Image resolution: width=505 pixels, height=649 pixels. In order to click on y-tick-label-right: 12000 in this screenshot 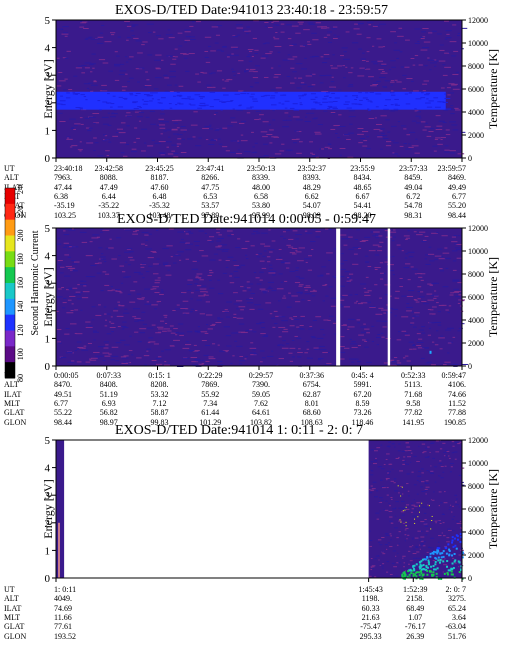, I will do `click(478, 20)`.